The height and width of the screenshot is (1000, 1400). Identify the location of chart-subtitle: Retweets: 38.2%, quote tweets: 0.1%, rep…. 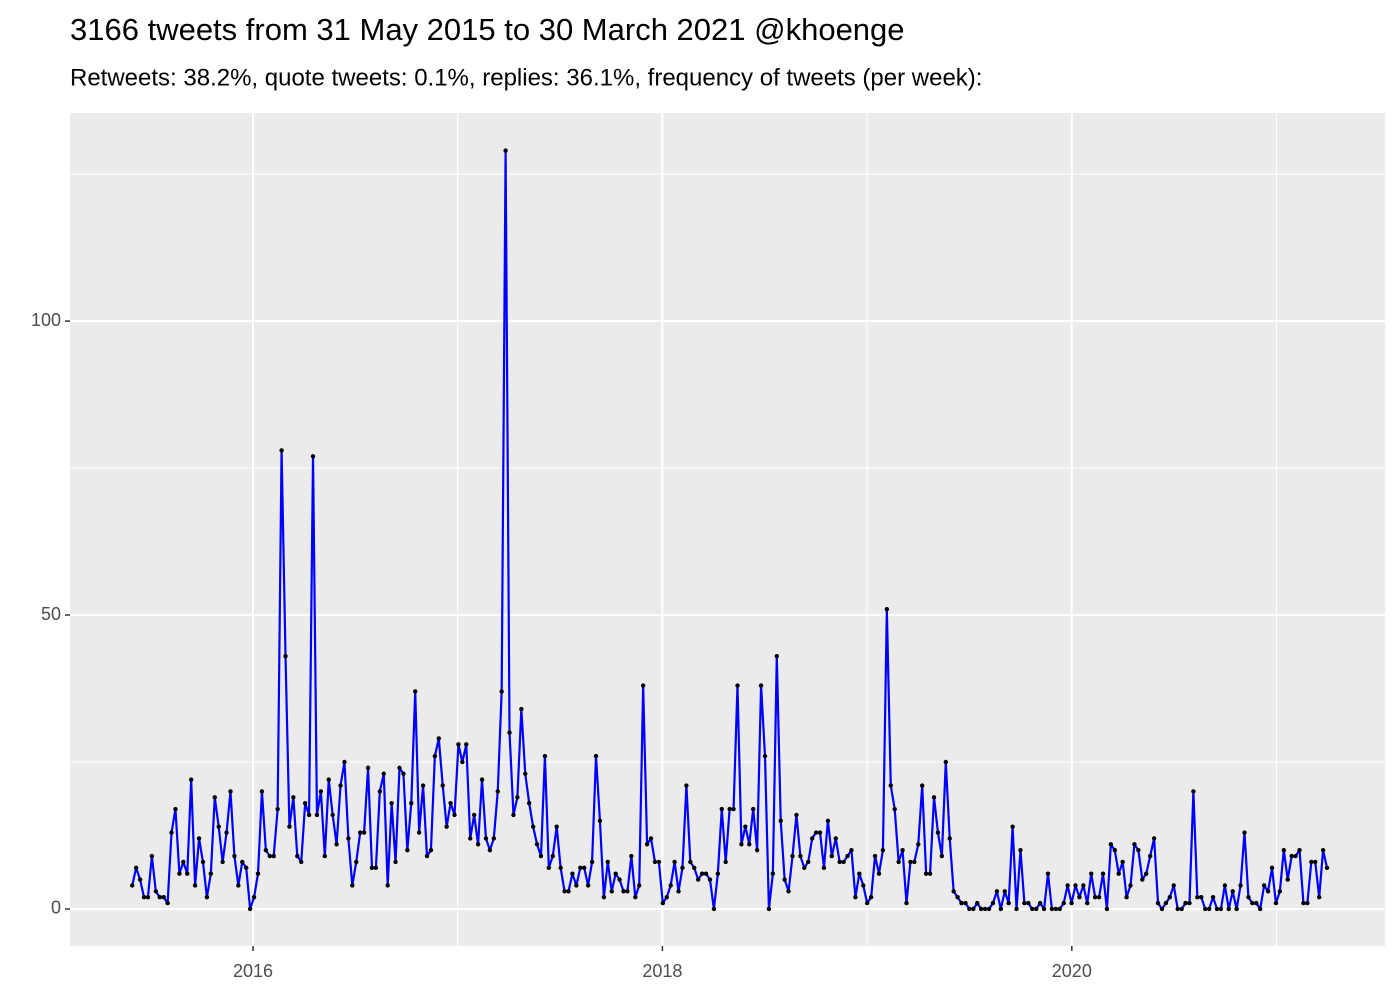
(526, 77).